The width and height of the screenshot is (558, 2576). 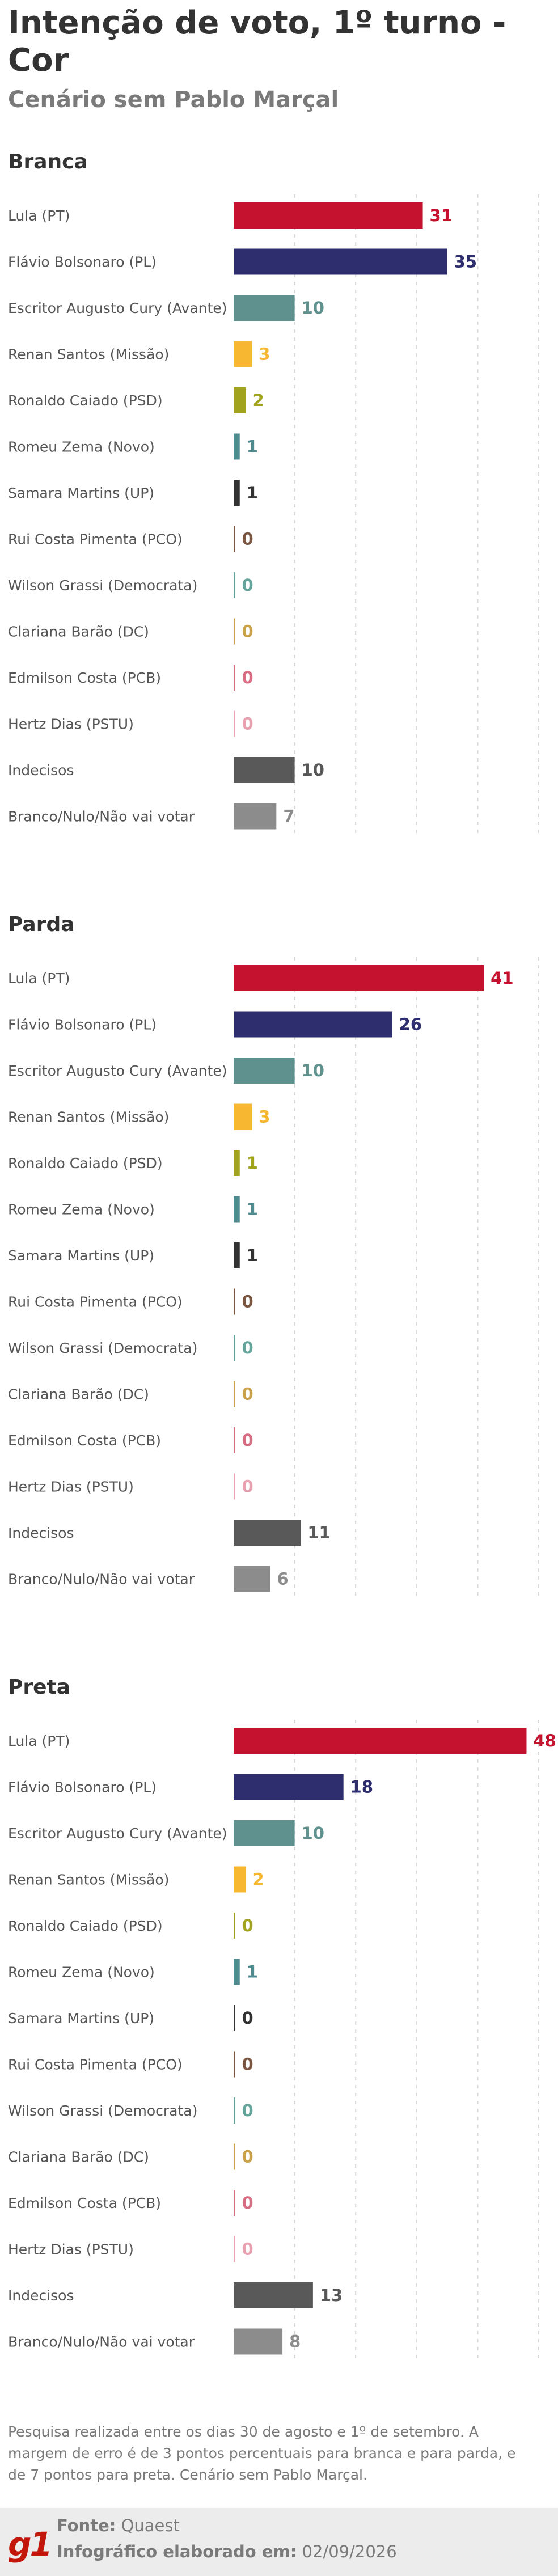 What do you see at coordinates (331, 2295) in the screenshot?
I see `data-label-indecisos: 13` at bounding box center [331, 2295].